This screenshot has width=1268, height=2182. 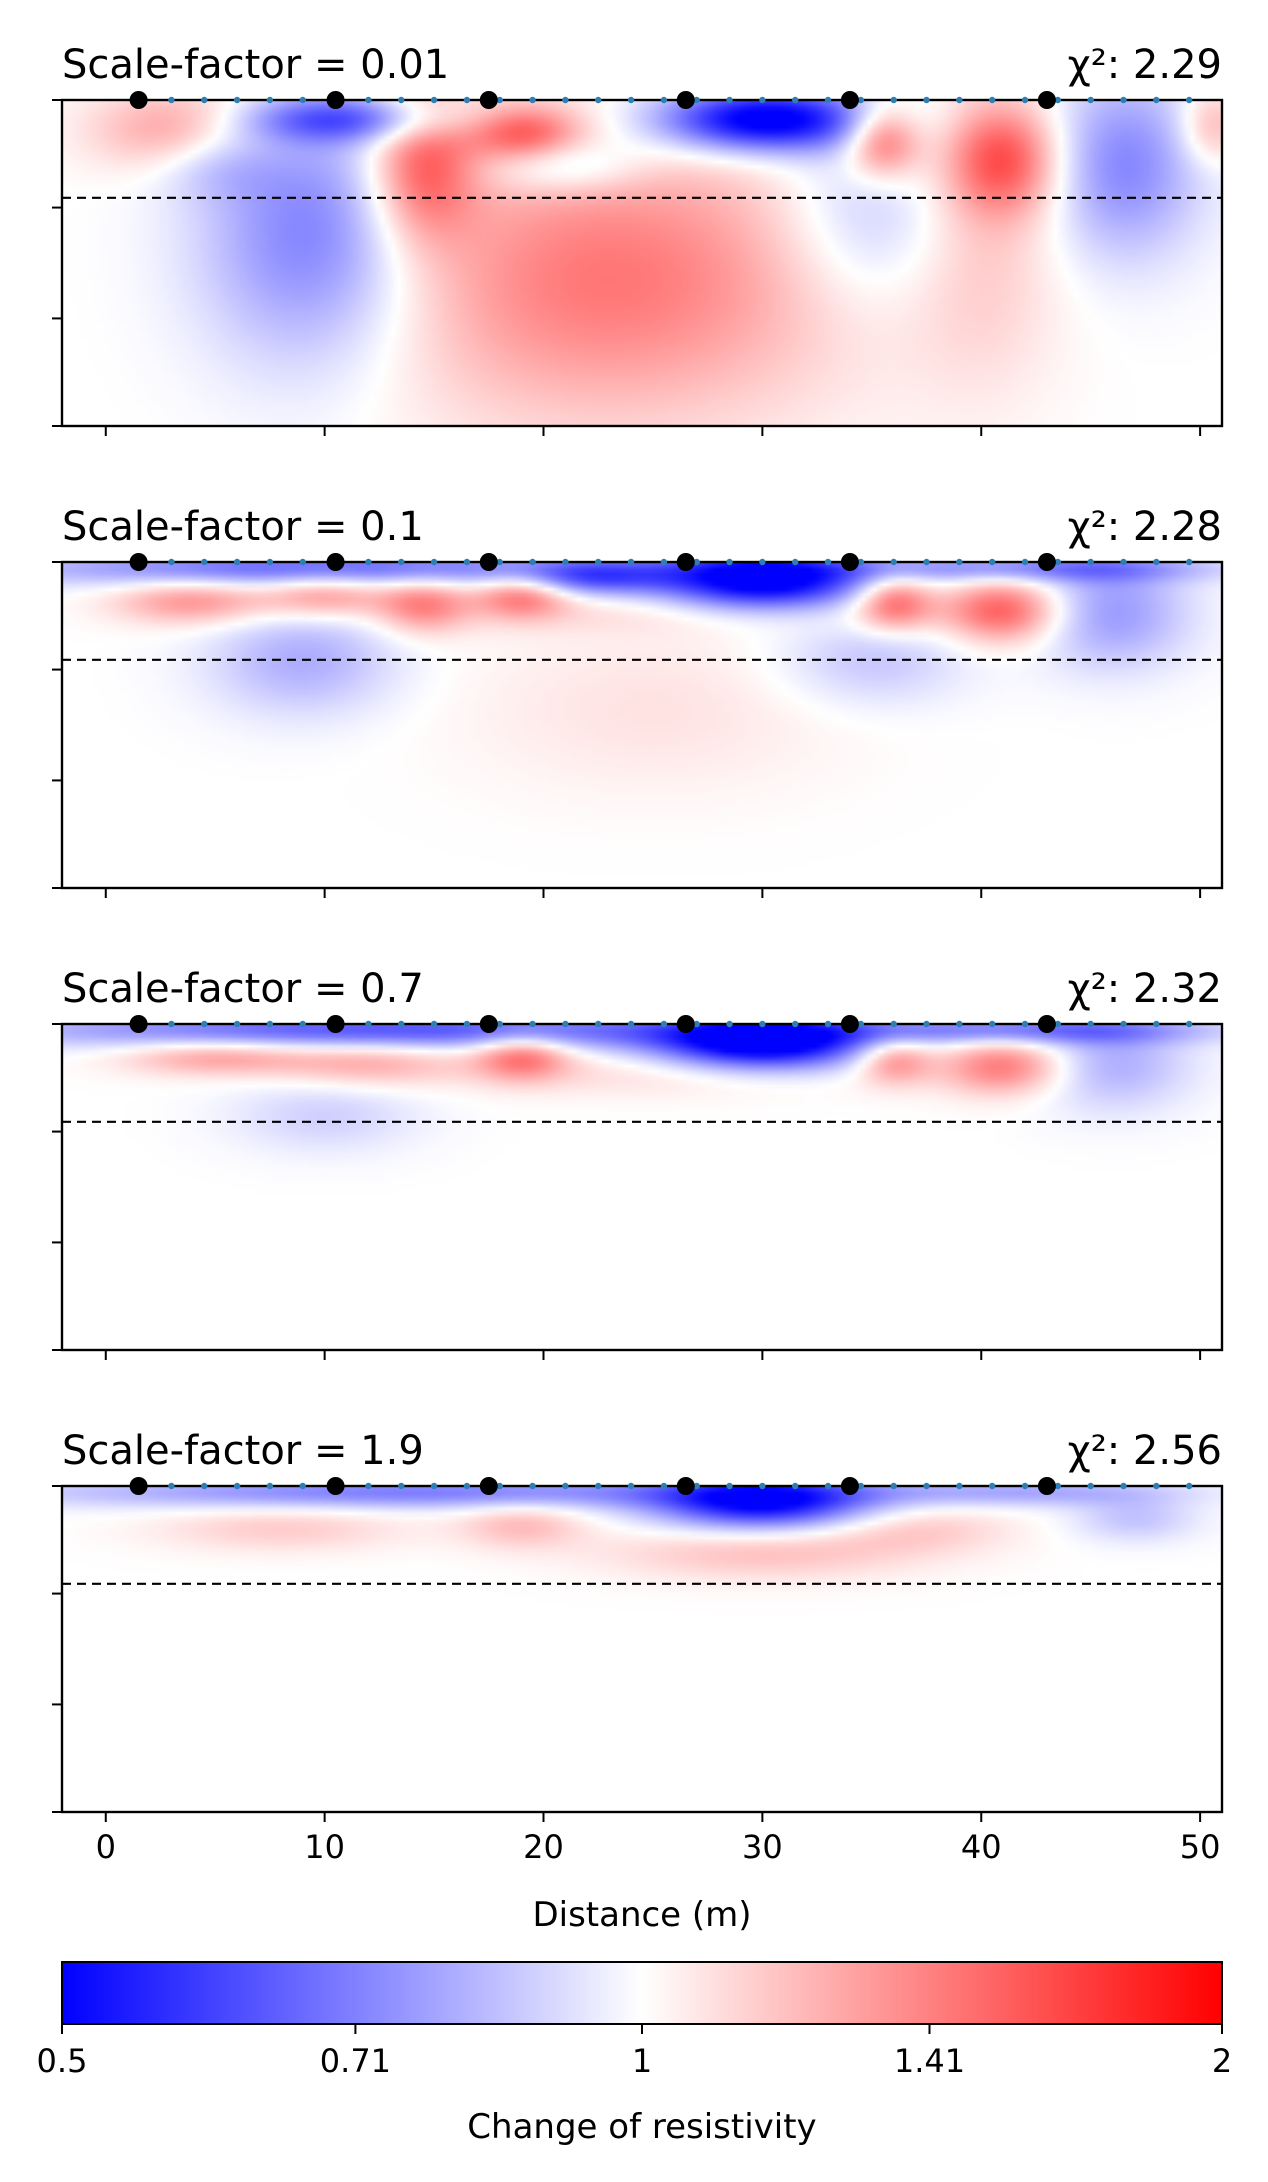 What do you see at coordinates (1200, 1847) in the screenshot?
I see `x-tick-label: 50` at bounding box center [1200, 1847].